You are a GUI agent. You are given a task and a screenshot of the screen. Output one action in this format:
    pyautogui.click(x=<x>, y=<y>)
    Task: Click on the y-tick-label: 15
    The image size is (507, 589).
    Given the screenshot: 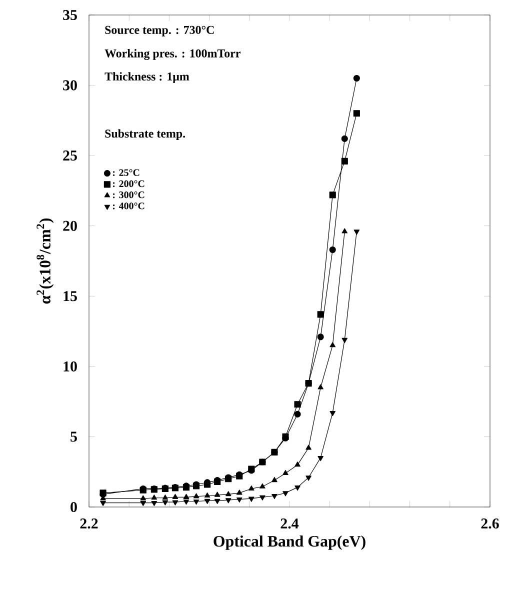 What is the action you would take?
    pyautogui.click(x=70, y=296)
    